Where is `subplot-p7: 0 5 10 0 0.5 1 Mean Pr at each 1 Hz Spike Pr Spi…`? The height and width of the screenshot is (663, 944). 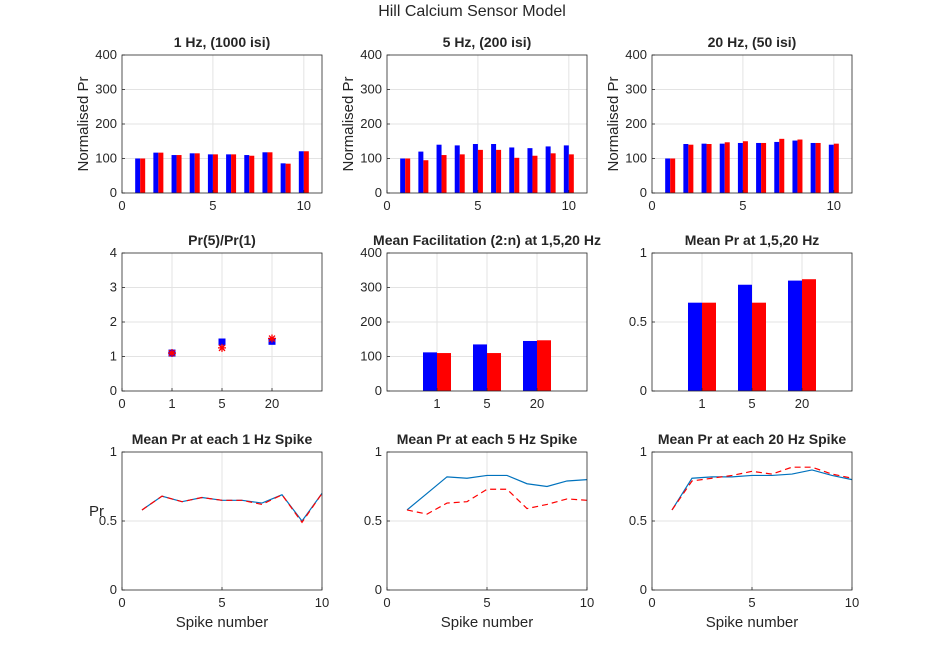
subplot-p7: 0 5 10 0 0.5 1 Mean Pr at each 1 Hz Spike Pr Spi… is located at coordinates (209, 531).